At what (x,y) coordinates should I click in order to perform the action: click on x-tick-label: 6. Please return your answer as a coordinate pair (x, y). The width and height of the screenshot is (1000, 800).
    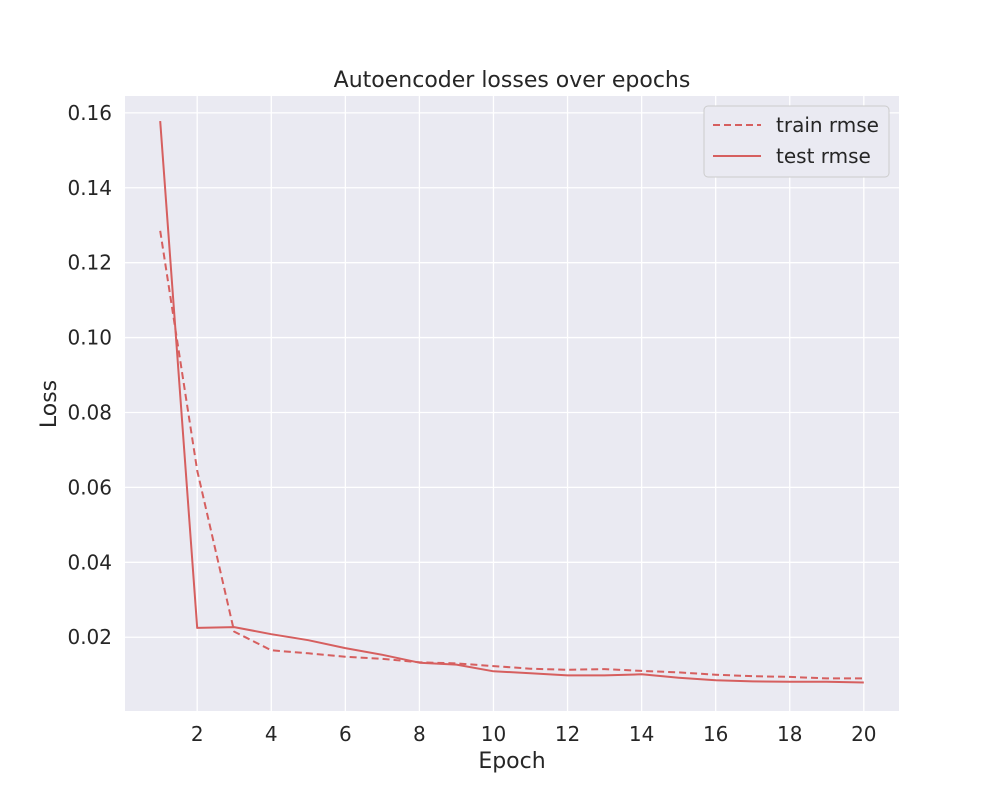
    Looking at the image, I should click on (345, 734).